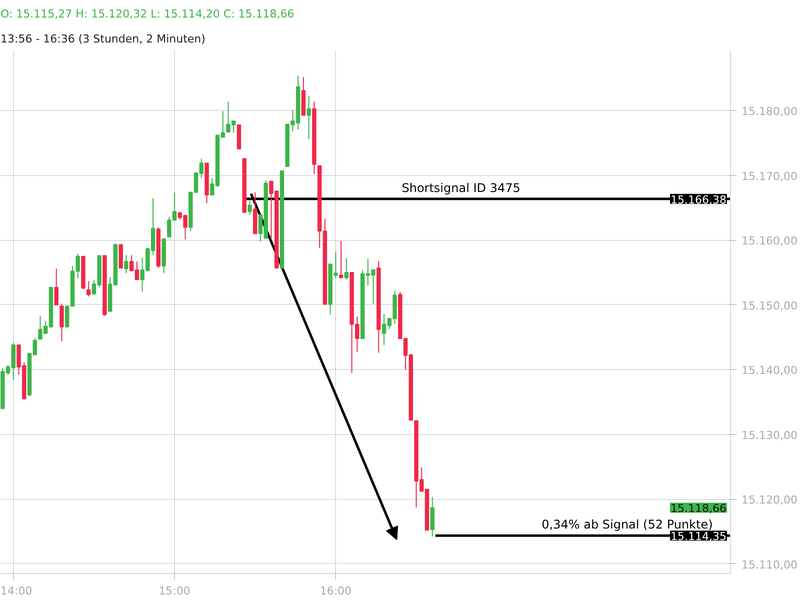 The width and height of the screenshot is (800, 600). What do you see at coordinates (770, 305) in the screenshot?
I see `y-tick-label: 15.150,00` at bounding box center [770, 305].